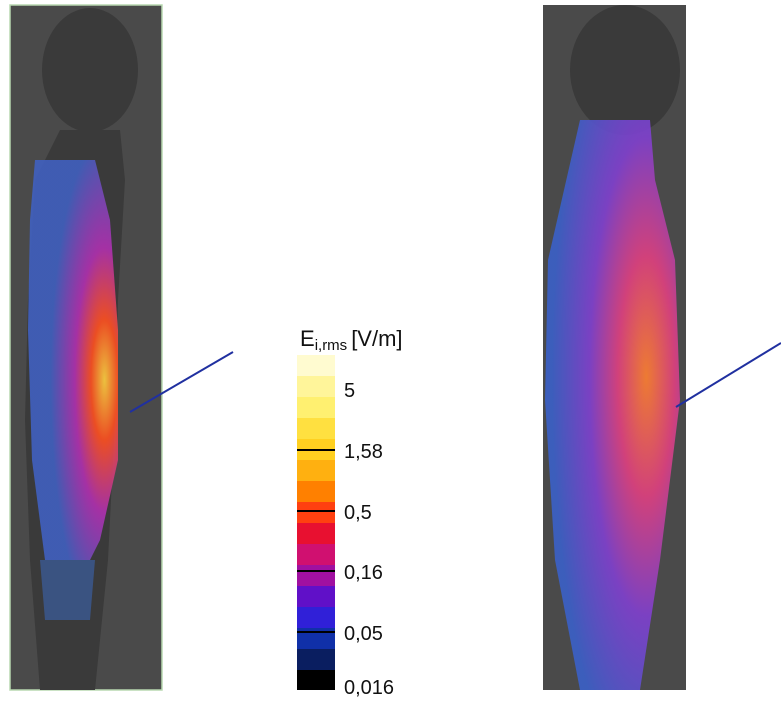  I want to click on colorbar: Ei,rms [V/m] 5 1,58 0,5 0,16 0,05 0,016, so click(350, 512).